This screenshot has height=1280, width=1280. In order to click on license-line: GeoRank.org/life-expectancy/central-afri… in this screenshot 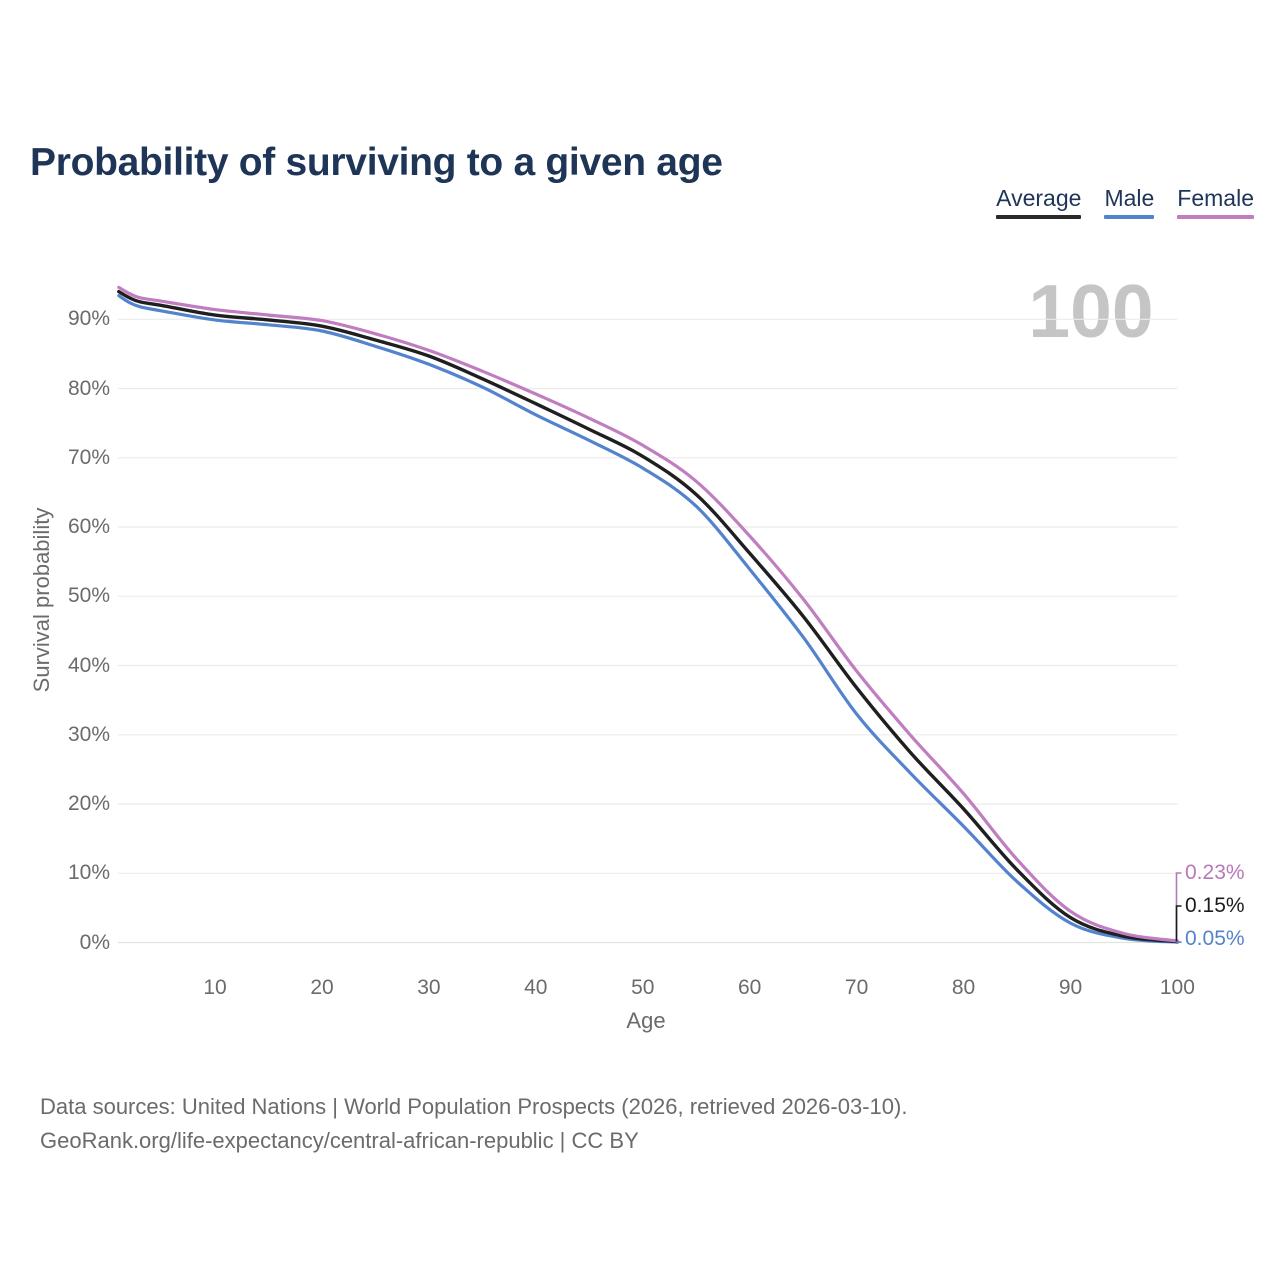, I will do `click(339, 1140)`.